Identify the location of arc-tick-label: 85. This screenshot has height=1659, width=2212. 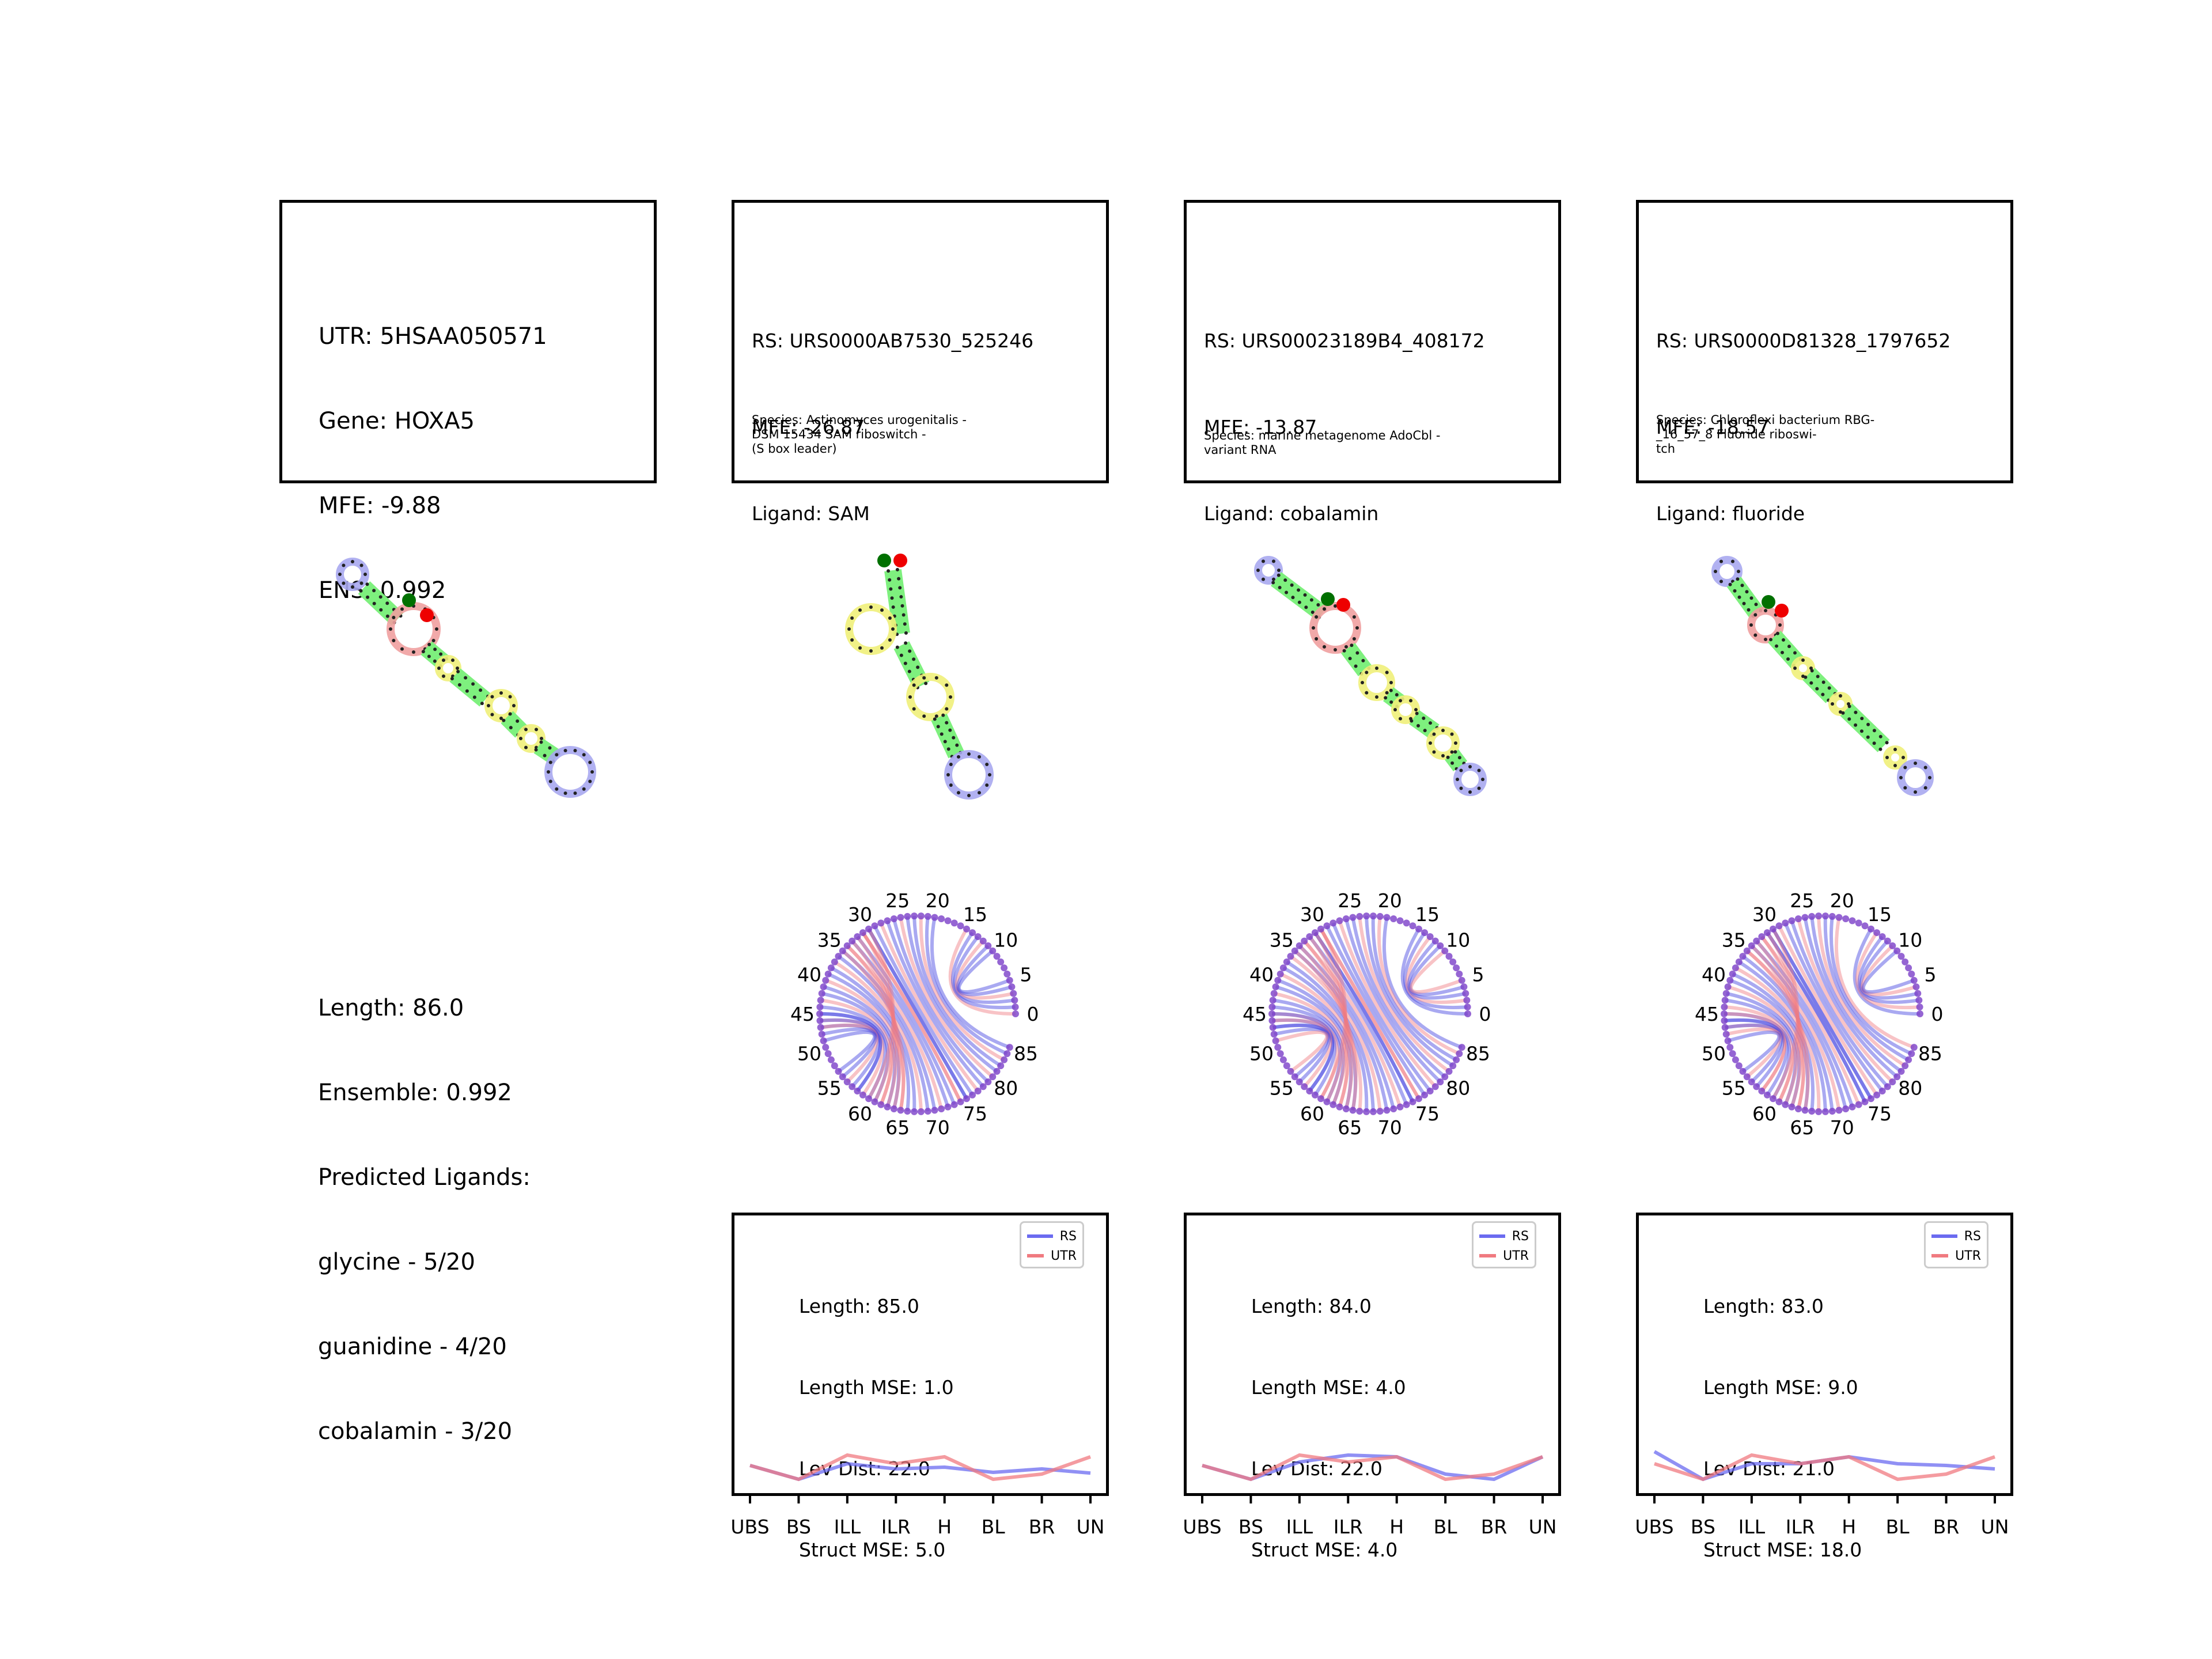
(1478, 1053).